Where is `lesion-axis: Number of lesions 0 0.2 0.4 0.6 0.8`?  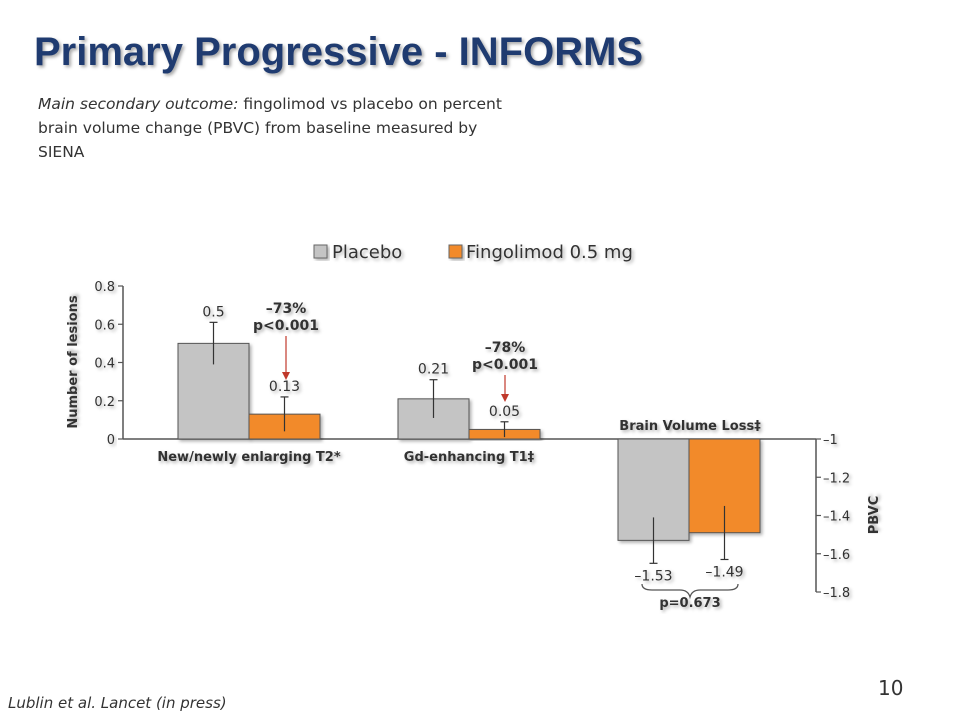 lesion-axis: Number of lesions 0 0.2 0.4 0.6 0.8 is located at coordinates (95, 364).